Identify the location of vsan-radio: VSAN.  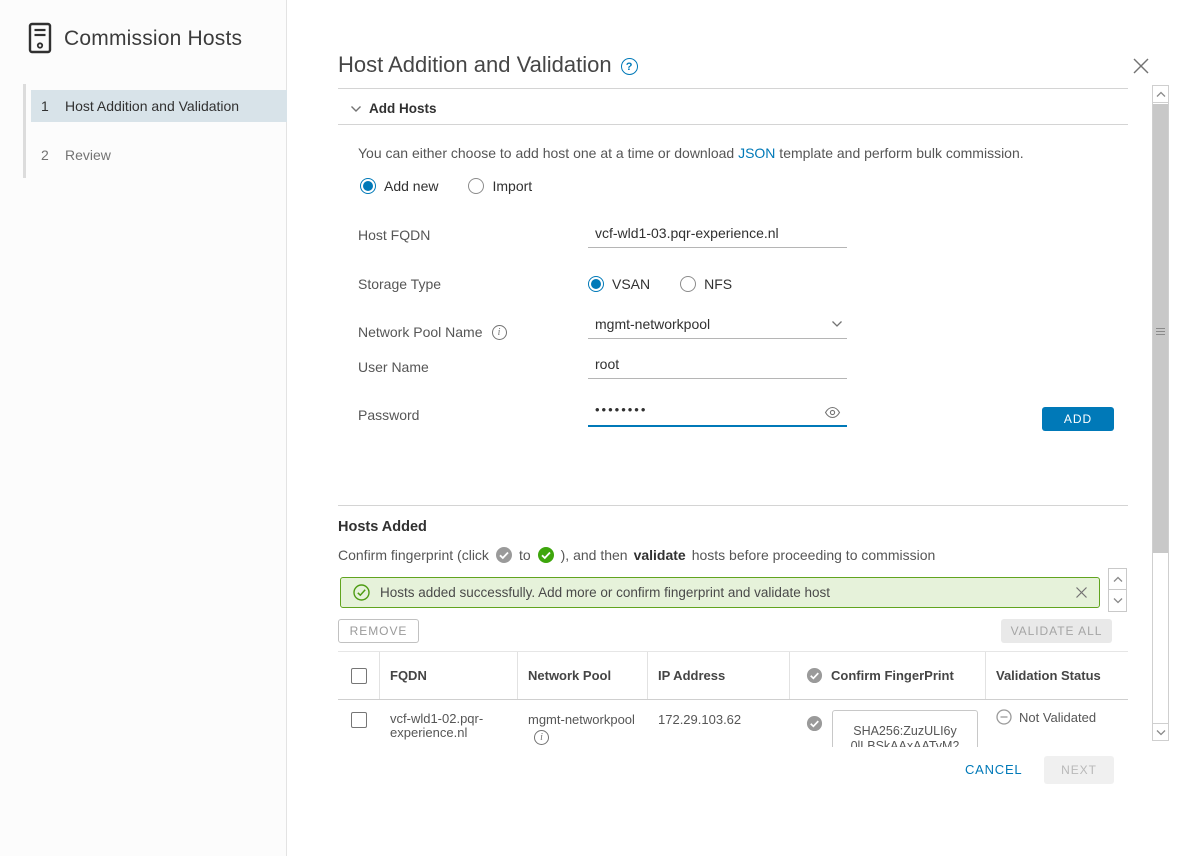
(619, 284).